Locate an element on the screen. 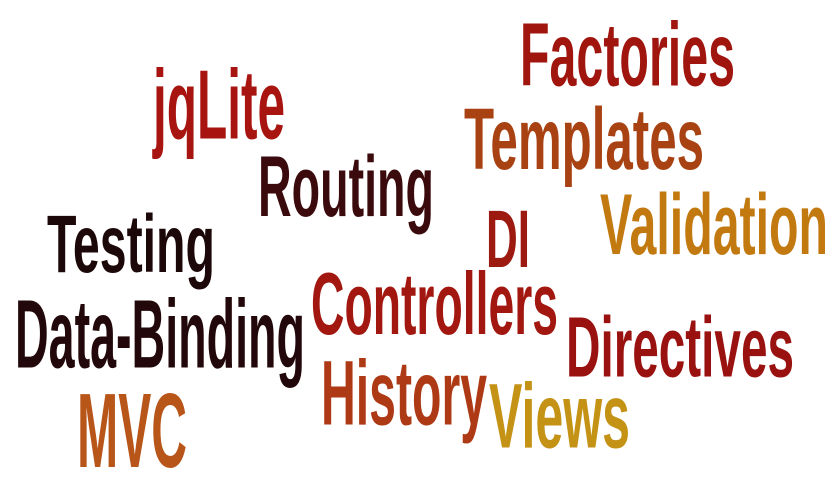 The width and height of the screenshot is (835, 497). word-di: DI is located at coordinates (508, 239).